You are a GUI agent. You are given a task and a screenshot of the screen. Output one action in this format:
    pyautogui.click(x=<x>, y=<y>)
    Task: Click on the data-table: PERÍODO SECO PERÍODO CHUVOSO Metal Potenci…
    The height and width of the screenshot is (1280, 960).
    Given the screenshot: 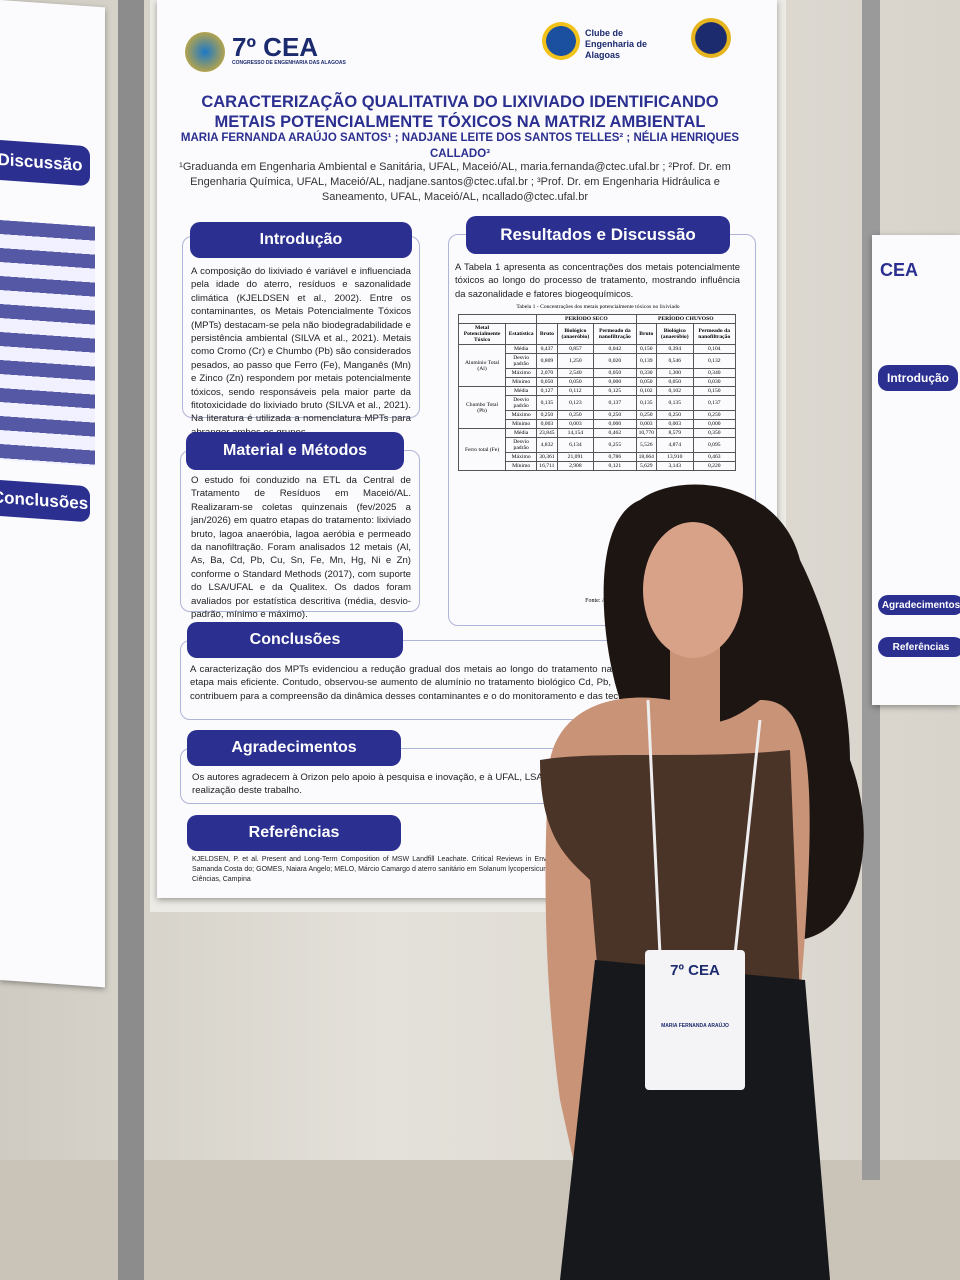 What is the action you would take?
    pyautogui.click(x=597, y=392)
    